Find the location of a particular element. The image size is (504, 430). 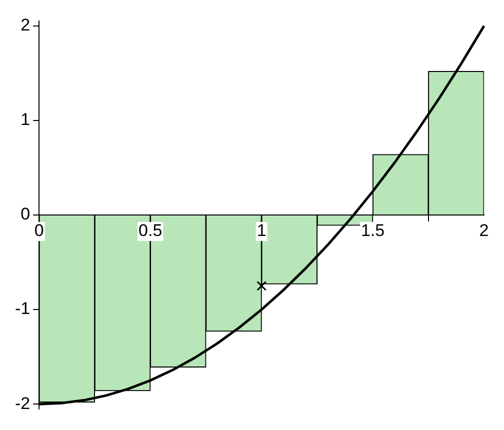

x-tick-label: 0.5 is located at coordinates (150, 230).